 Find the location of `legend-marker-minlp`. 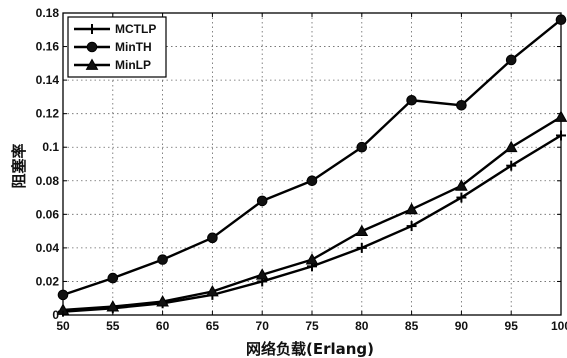

legend-marker-minlp is located at coordinates (92, 64).